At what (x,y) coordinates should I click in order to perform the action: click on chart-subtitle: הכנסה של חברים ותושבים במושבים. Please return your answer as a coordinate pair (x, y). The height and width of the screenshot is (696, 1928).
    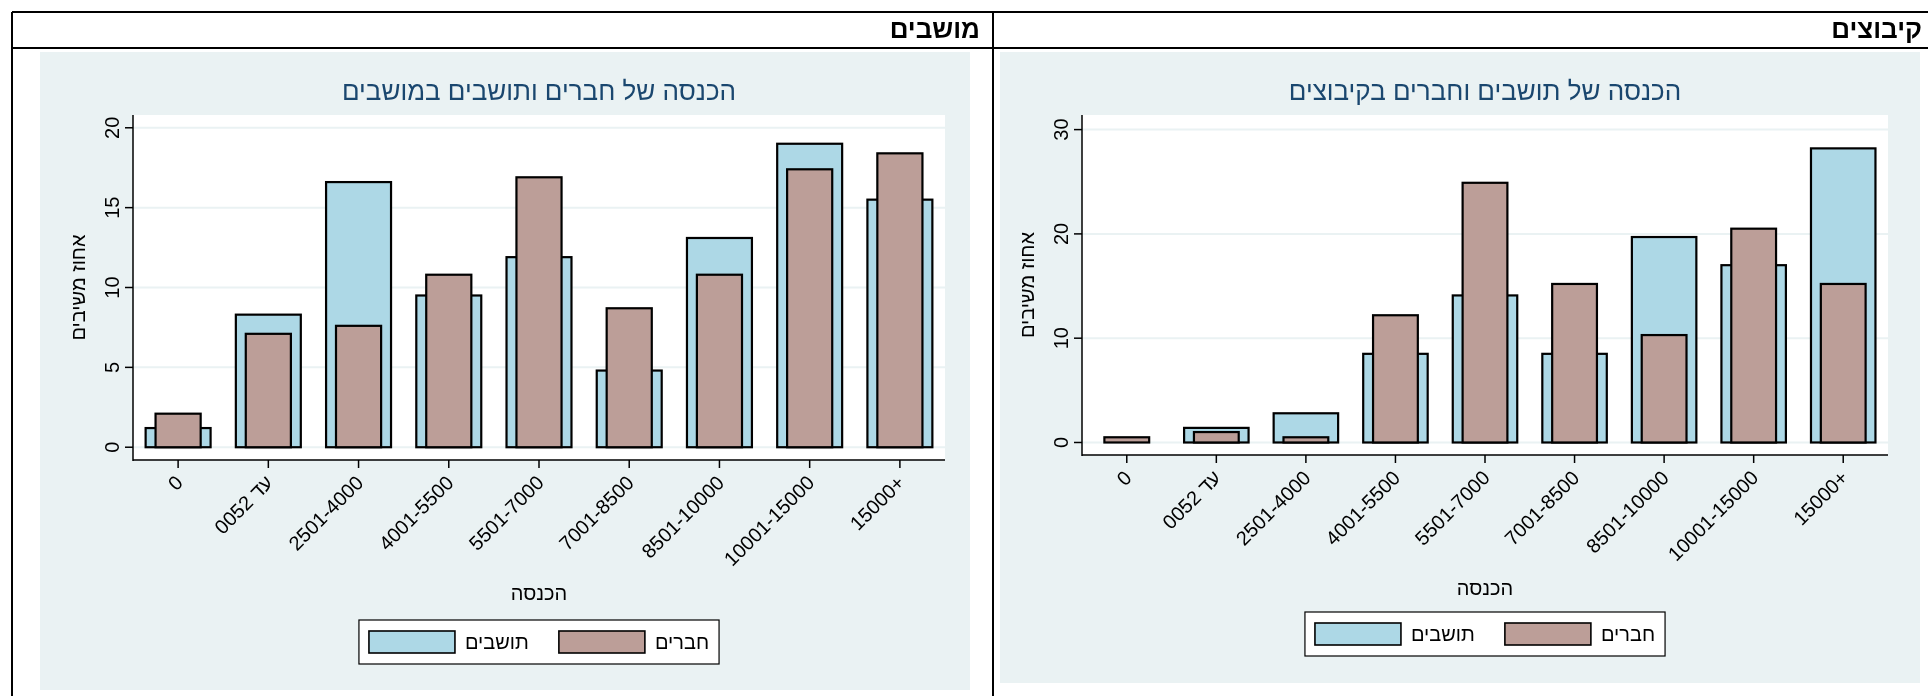
    Looking at the image, I should click on (539, 91).